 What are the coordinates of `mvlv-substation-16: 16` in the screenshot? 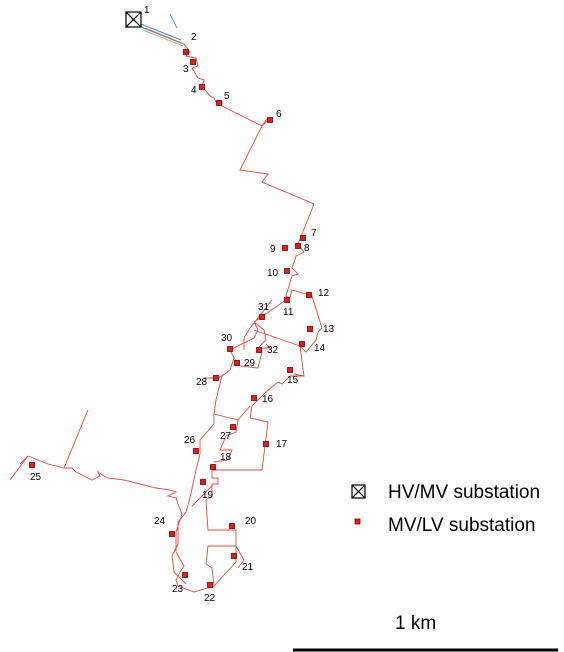 It's located at (262, 399).